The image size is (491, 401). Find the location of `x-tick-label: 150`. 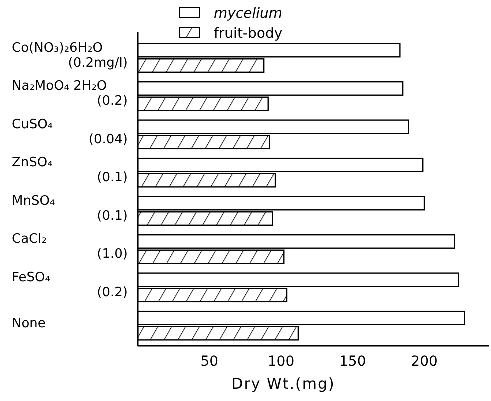

x-tick-label: 150 is located at coordinates (353, 362).